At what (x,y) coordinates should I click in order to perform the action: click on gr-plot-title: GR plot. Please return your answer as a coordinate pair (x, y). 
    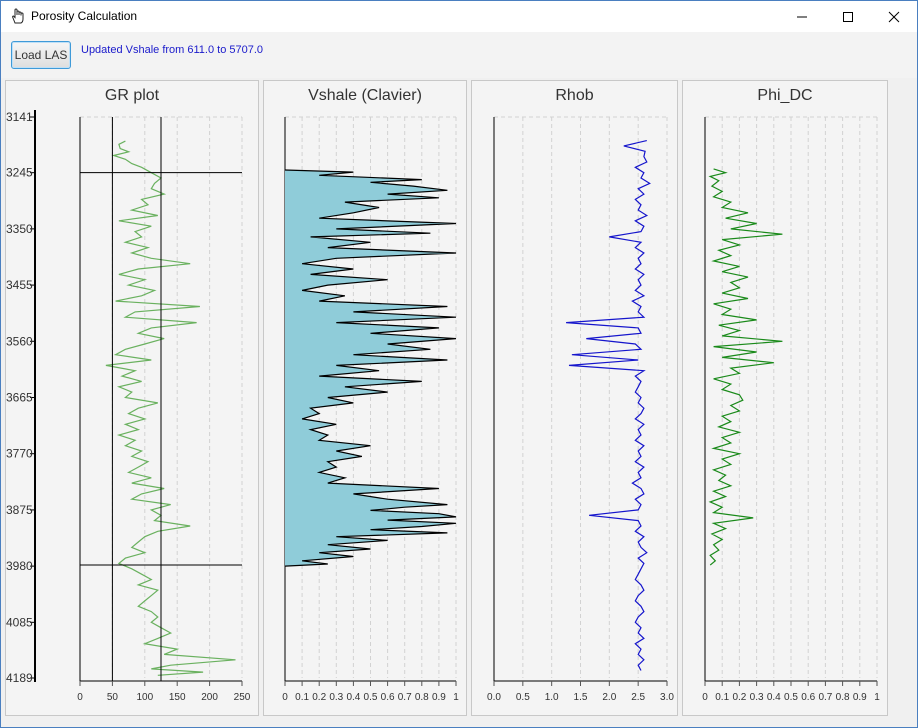
    Looking at the image, I should click on (132, 95).